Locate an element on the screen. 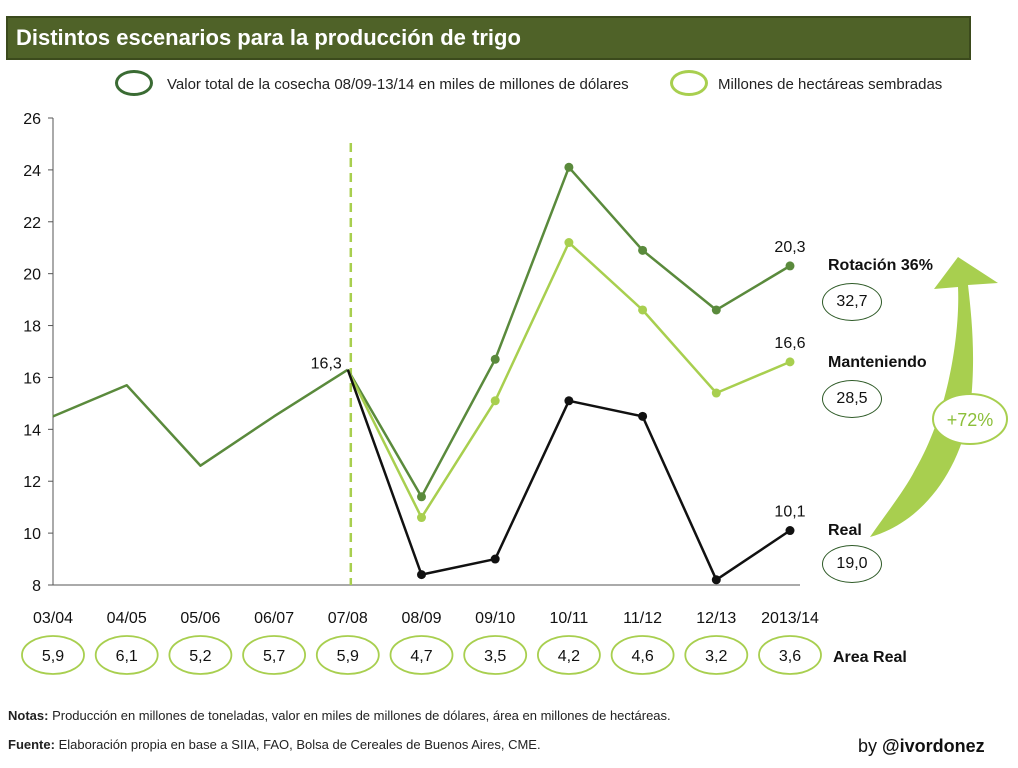  legend-series-2: Millones de hectáreas sembradas is located at coordinates (815, 85).